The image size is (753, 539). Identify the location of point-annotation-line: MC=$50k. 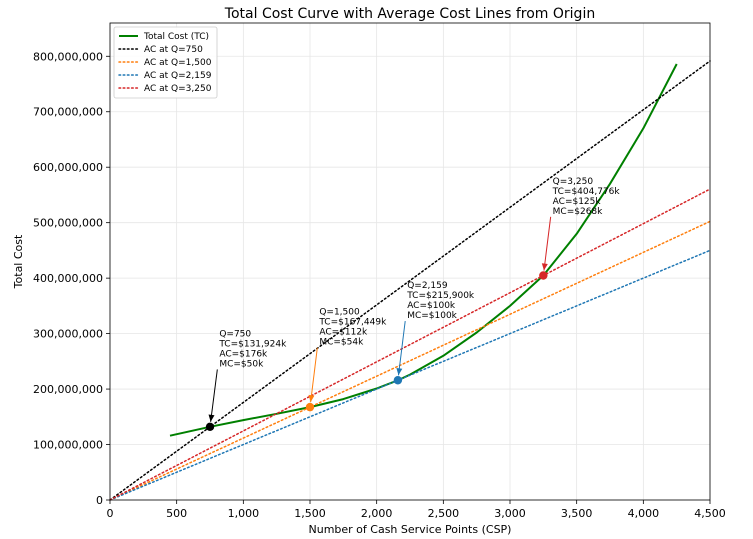
(241, 364).